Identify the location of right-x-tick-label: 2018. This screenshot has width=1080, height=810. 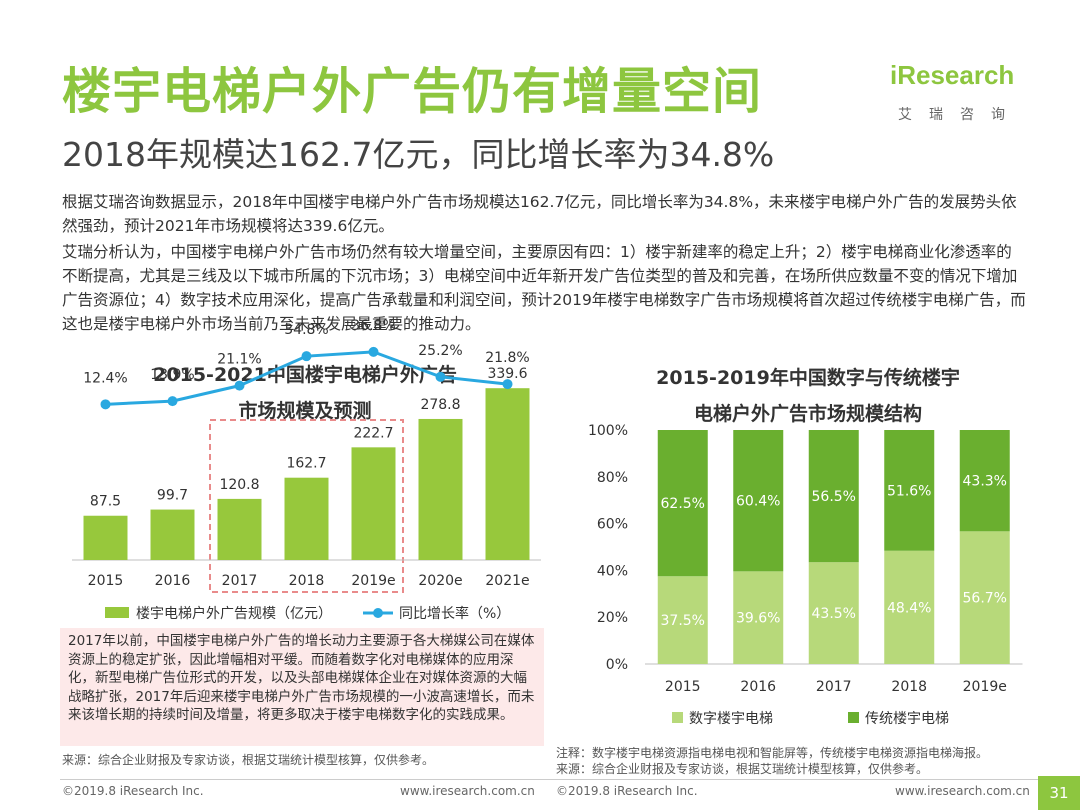
(909, 687).